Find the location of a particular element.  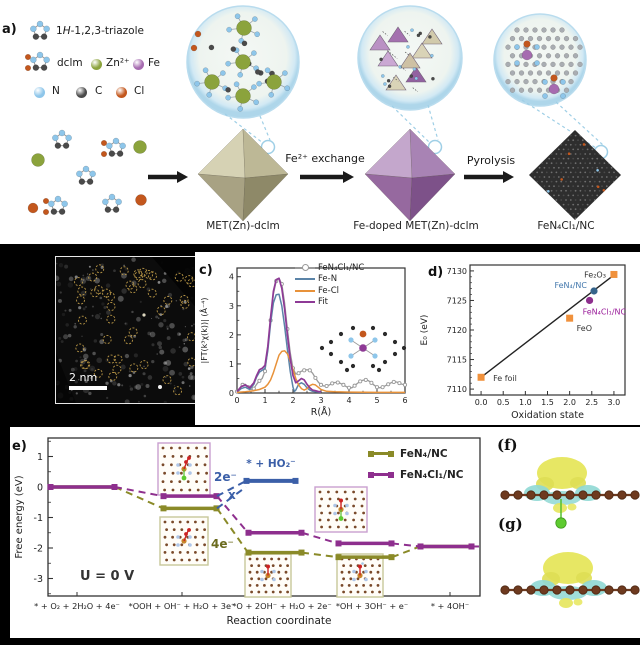

scale-bar is located at coordinates (88, 388).